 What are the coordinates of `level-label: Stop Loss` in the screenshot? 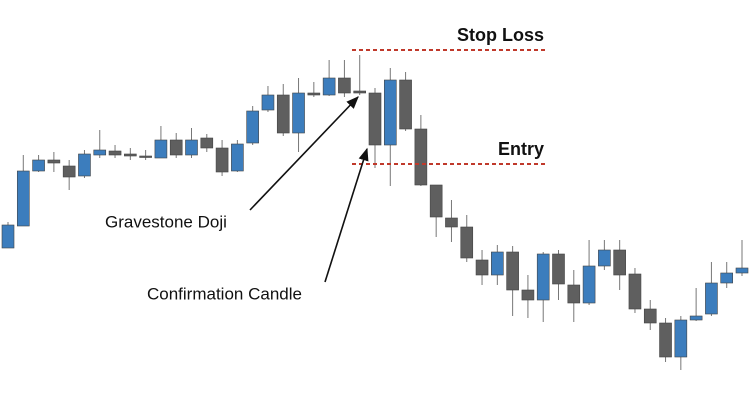 It's located at (500, 35).